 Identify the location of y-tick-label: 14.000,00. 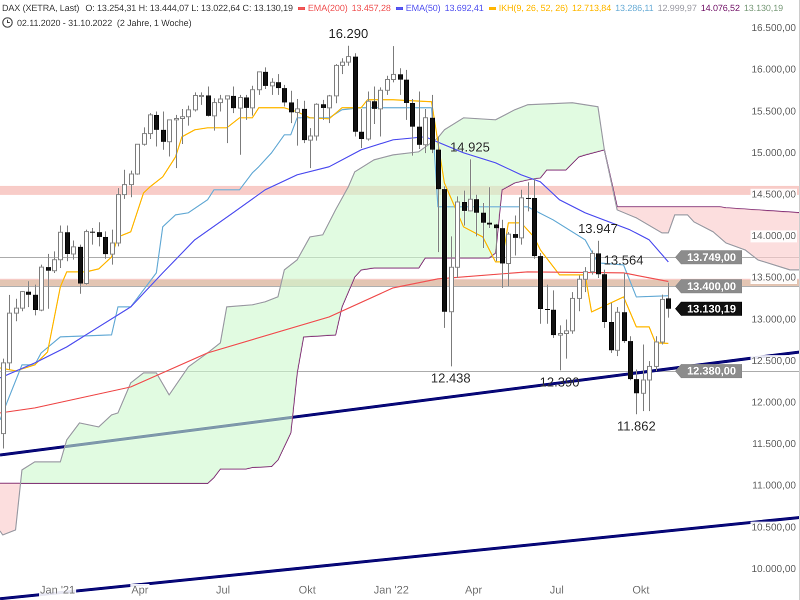
(774, 236).